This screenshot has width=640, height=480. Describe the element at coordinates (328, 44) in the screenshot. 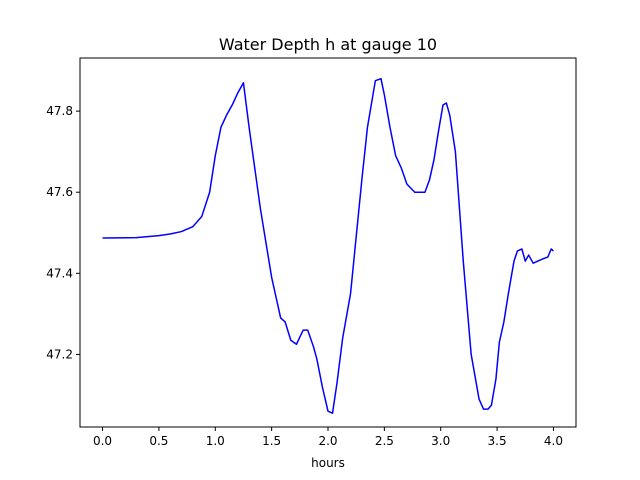

I see `chart-title: Water Depth h at gauge 10` at that location.